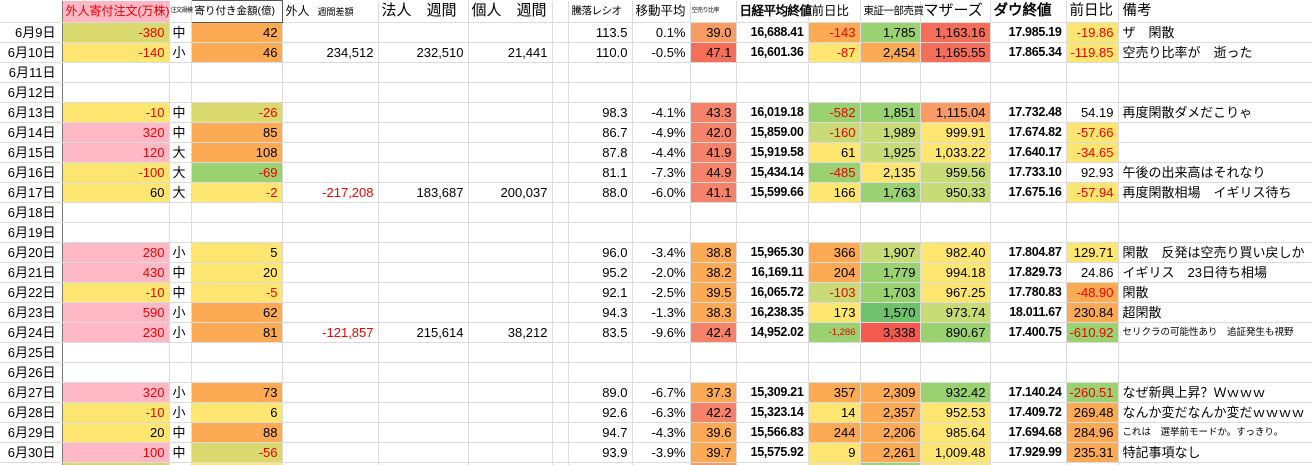 The height and width of the screenshot is (465, 1312). What do you see at coordinates (237, 132) in the screenshot?
I see `cell-yori: 85` at bounding box center [237, 132].